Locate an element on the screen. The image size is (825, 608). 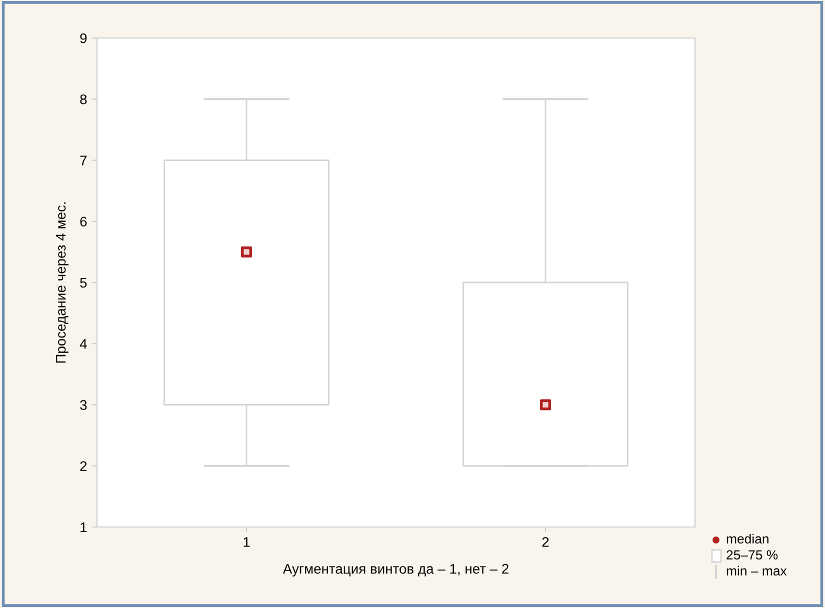
y-tick-label: 1 is located at coordinates (83, 527).